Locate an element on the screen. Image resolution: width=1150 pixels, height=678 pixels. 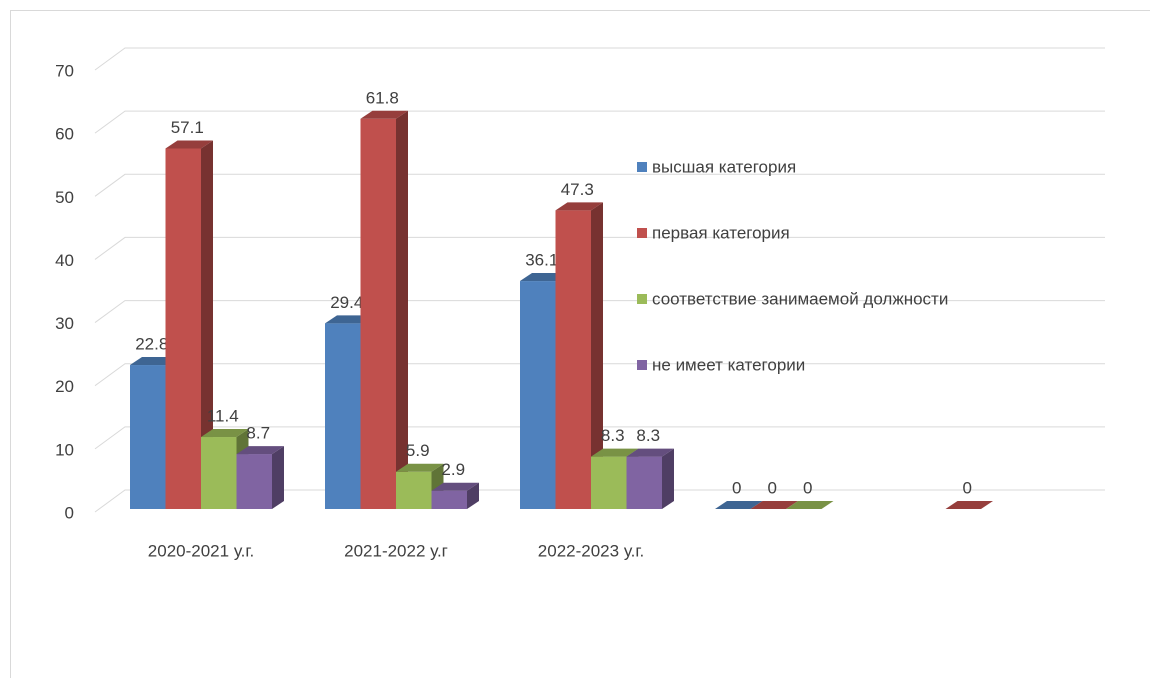
y-tick-label: 10 is located at coordinates (64, 449).